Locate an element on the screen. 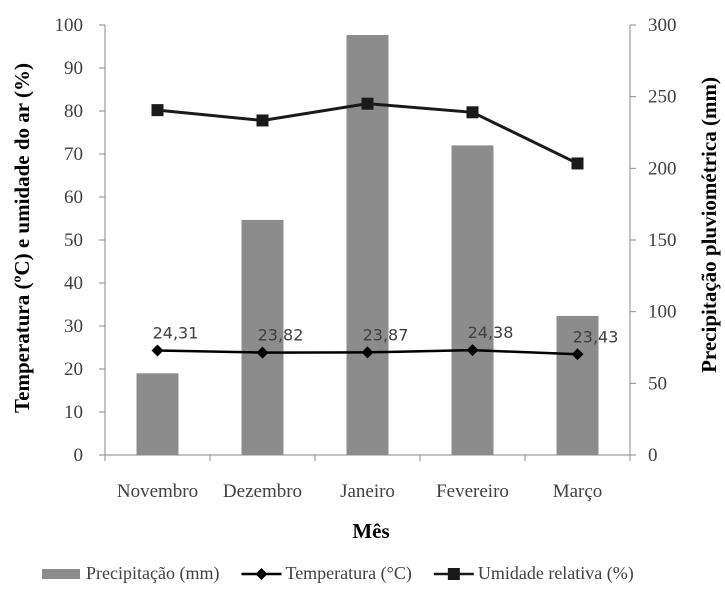 This screenshot has height=592, width=725. right-y-tick-label: 200 is located at coordinates (662, 168).